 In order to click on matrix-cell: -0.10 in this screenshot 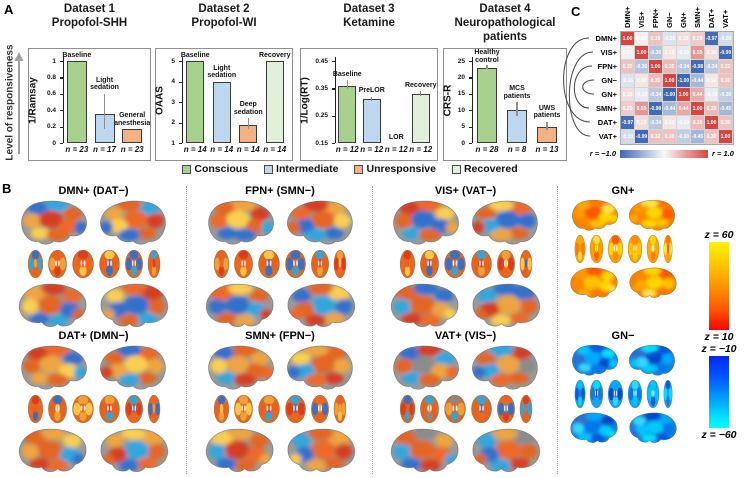, I will do `click(684, 123)`.